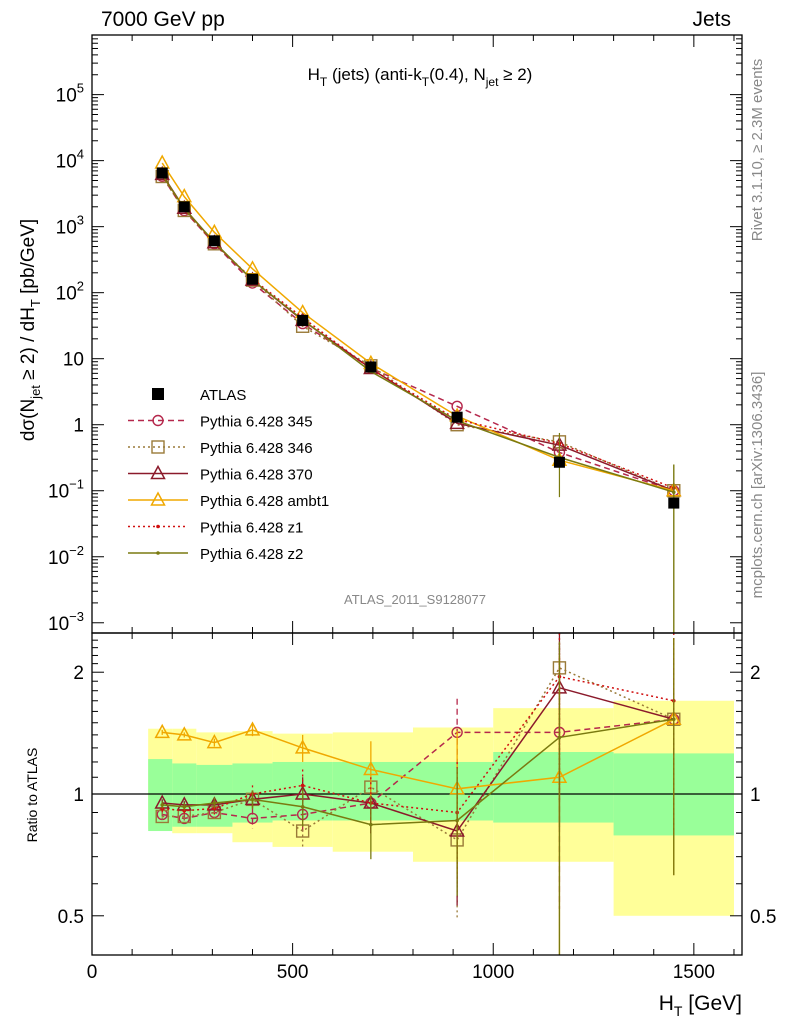 The width and height of the screenshot is (786, 1024). Describe the element at coordinates (78, 673) in the screenshot. I see `ratio-ytick-label: 2` at that location.